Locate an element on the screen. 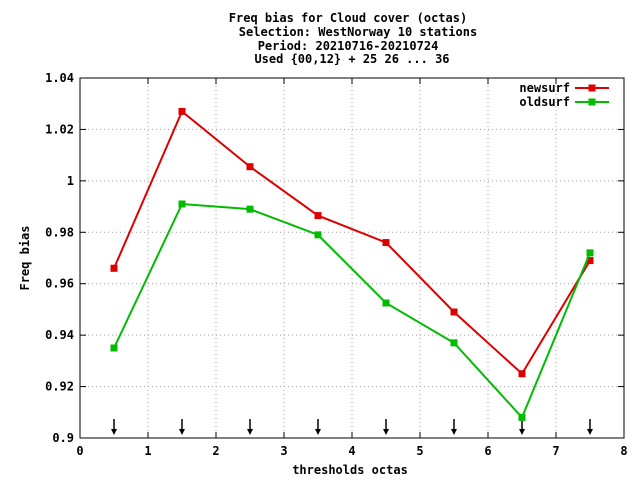  x-tick-label: 7 is located at coordinates (555, 451).